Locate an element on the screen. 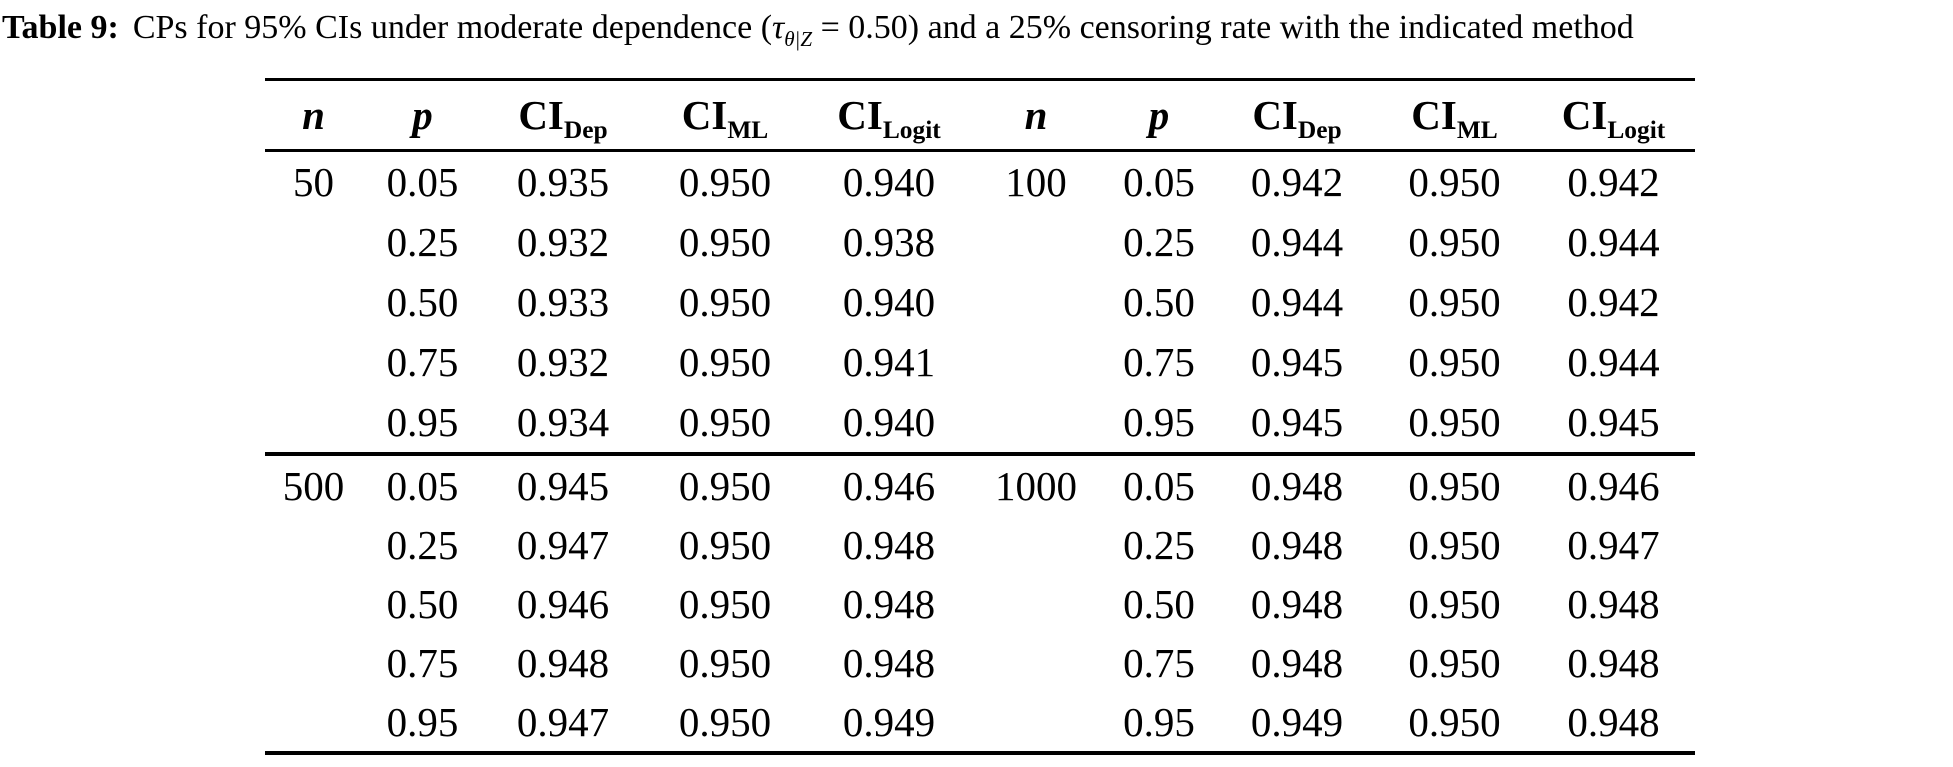  table-row: 0.50 0.946 0.950 0.948 0.50 0.948 0.950 0.948 is located at coordinates (980, 603).